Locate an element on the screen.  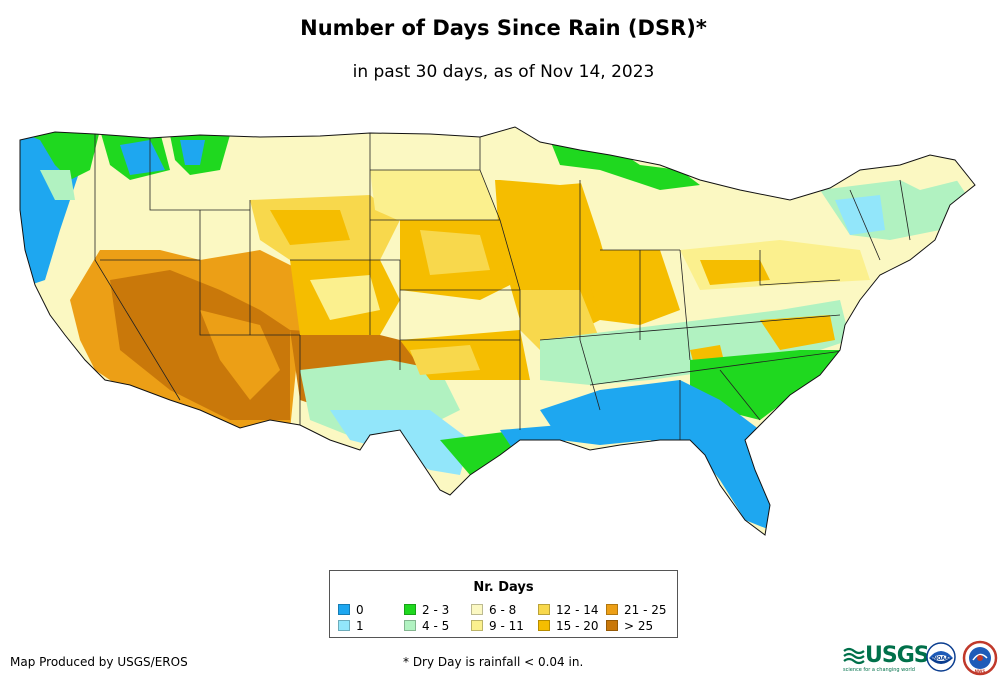
nws-logo-icon: NWS is located at coordinates (980, 658).